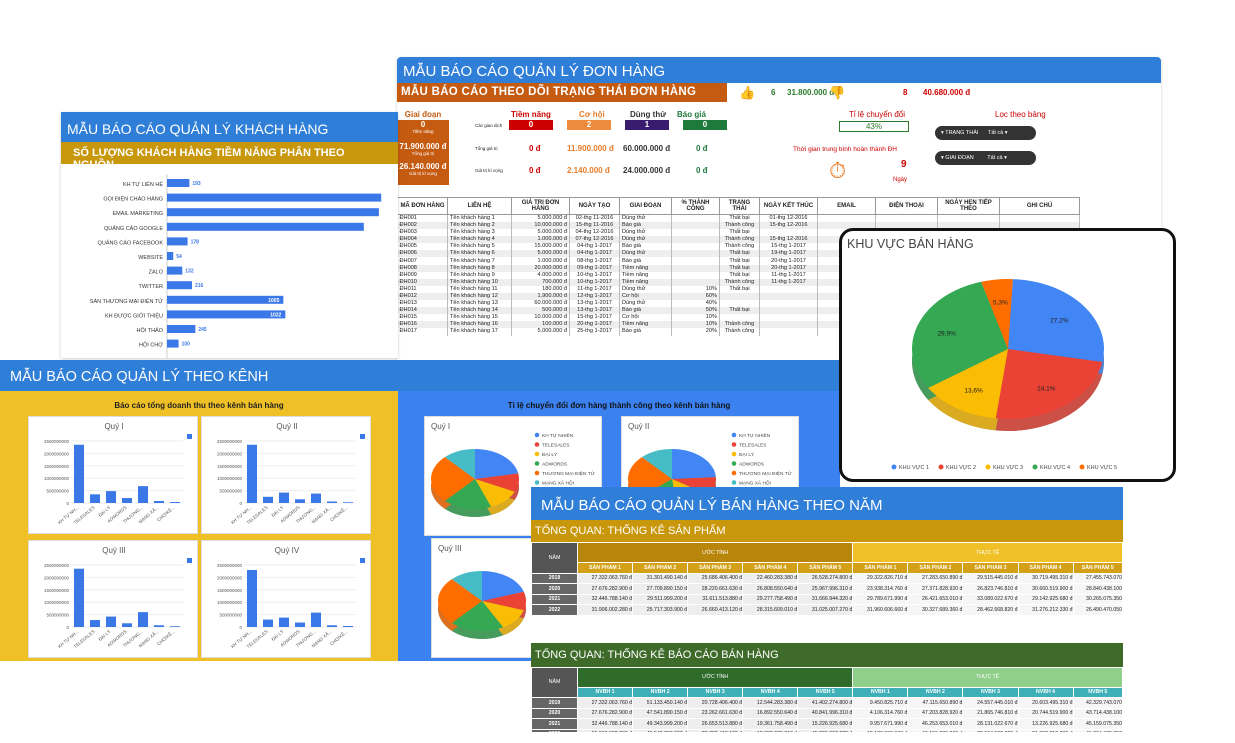  I want to click on tick-label: 0, so click(67, 503).